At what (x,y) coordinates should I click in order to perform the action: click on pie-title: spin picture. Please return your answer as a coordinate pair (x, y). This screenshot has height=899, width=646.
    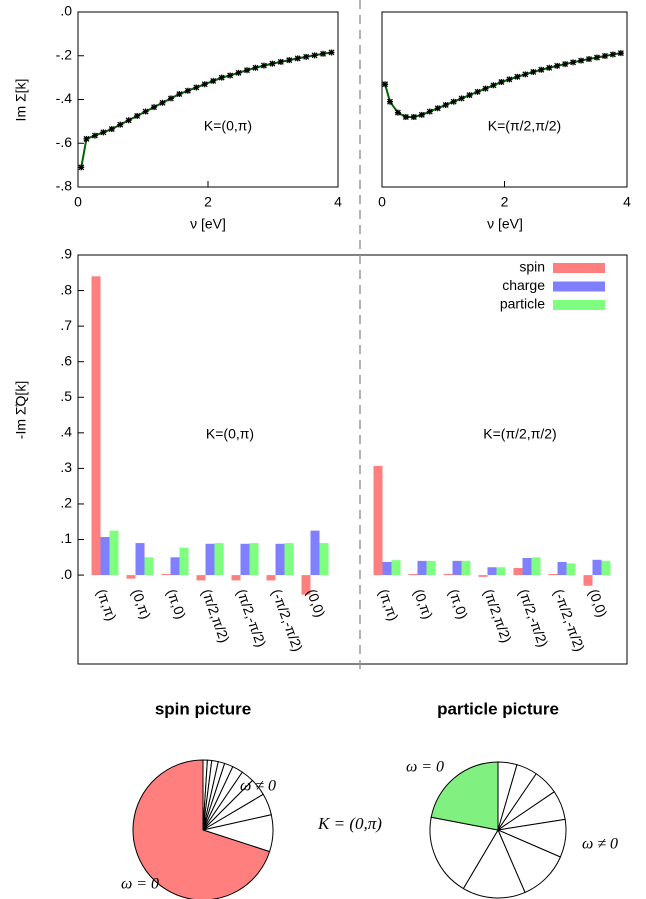
    Looking at the image, I should click on (203, 708).